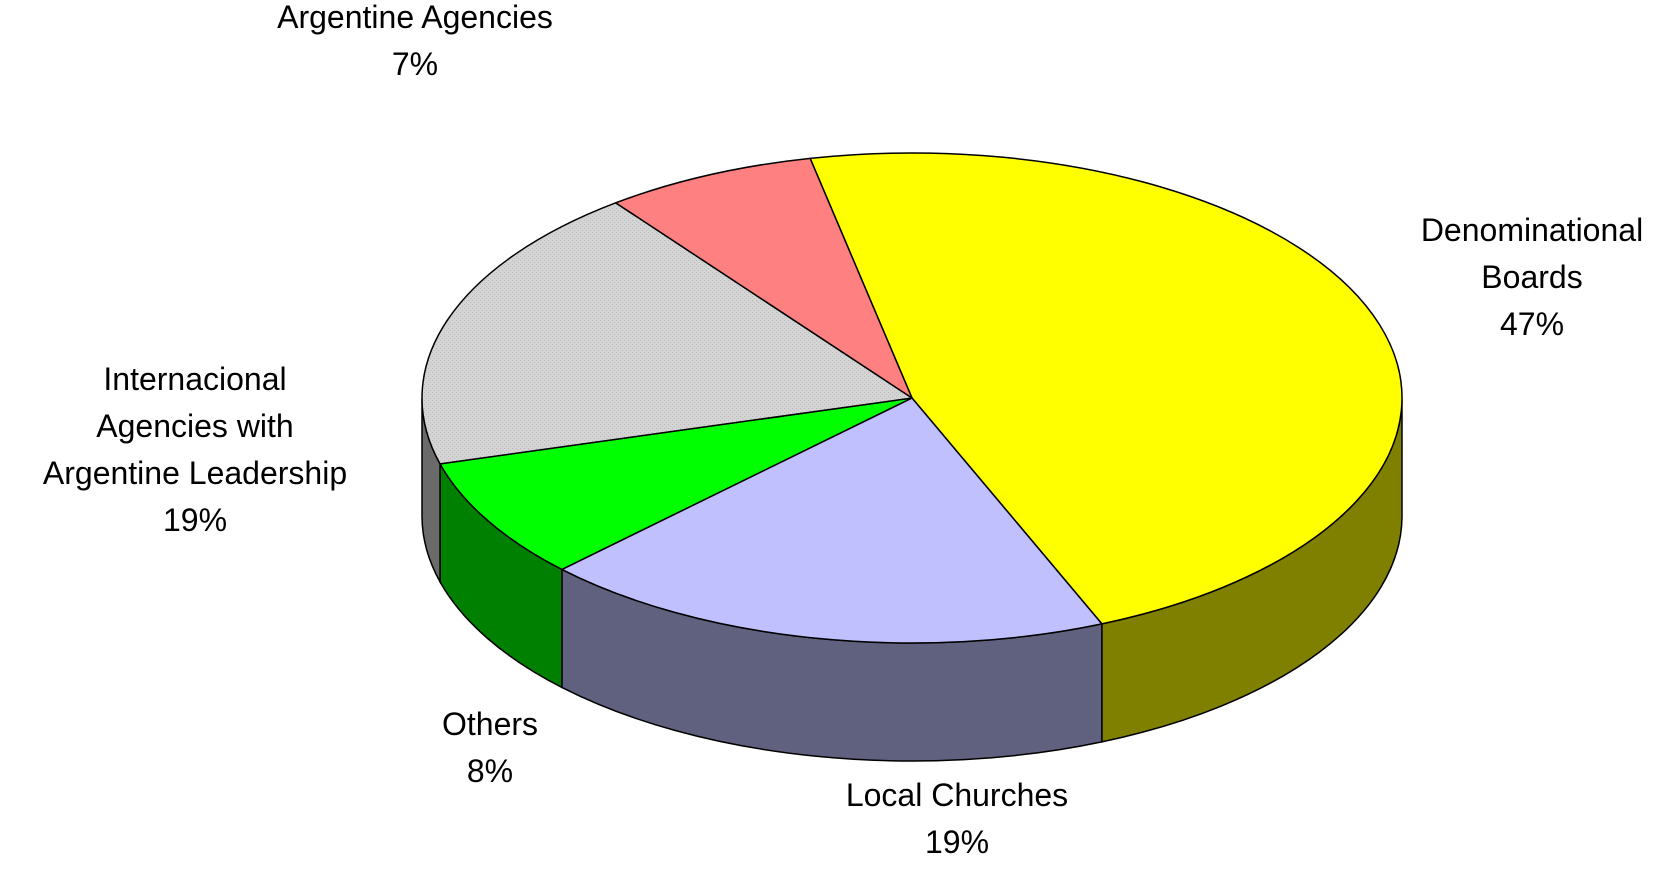  I want to click on slice-percent: 47%, so click(1532, 324).